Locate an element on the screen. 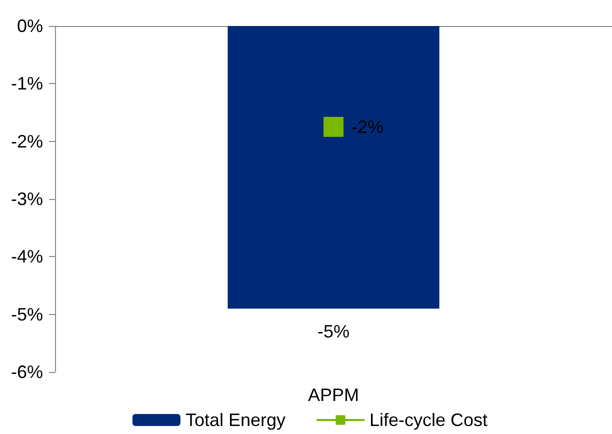  y-tick-label: -1% is located at coordinates (27, 84).